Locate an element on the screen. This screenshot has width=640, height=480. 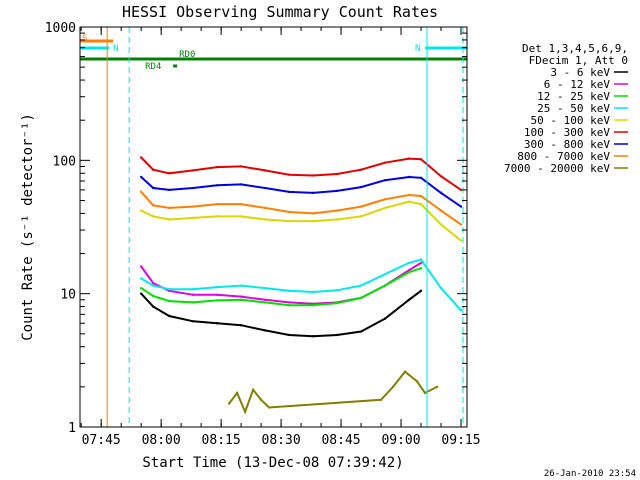
legend-entry-label: 800 - 7000 keV is located at coordinates (563, 156).